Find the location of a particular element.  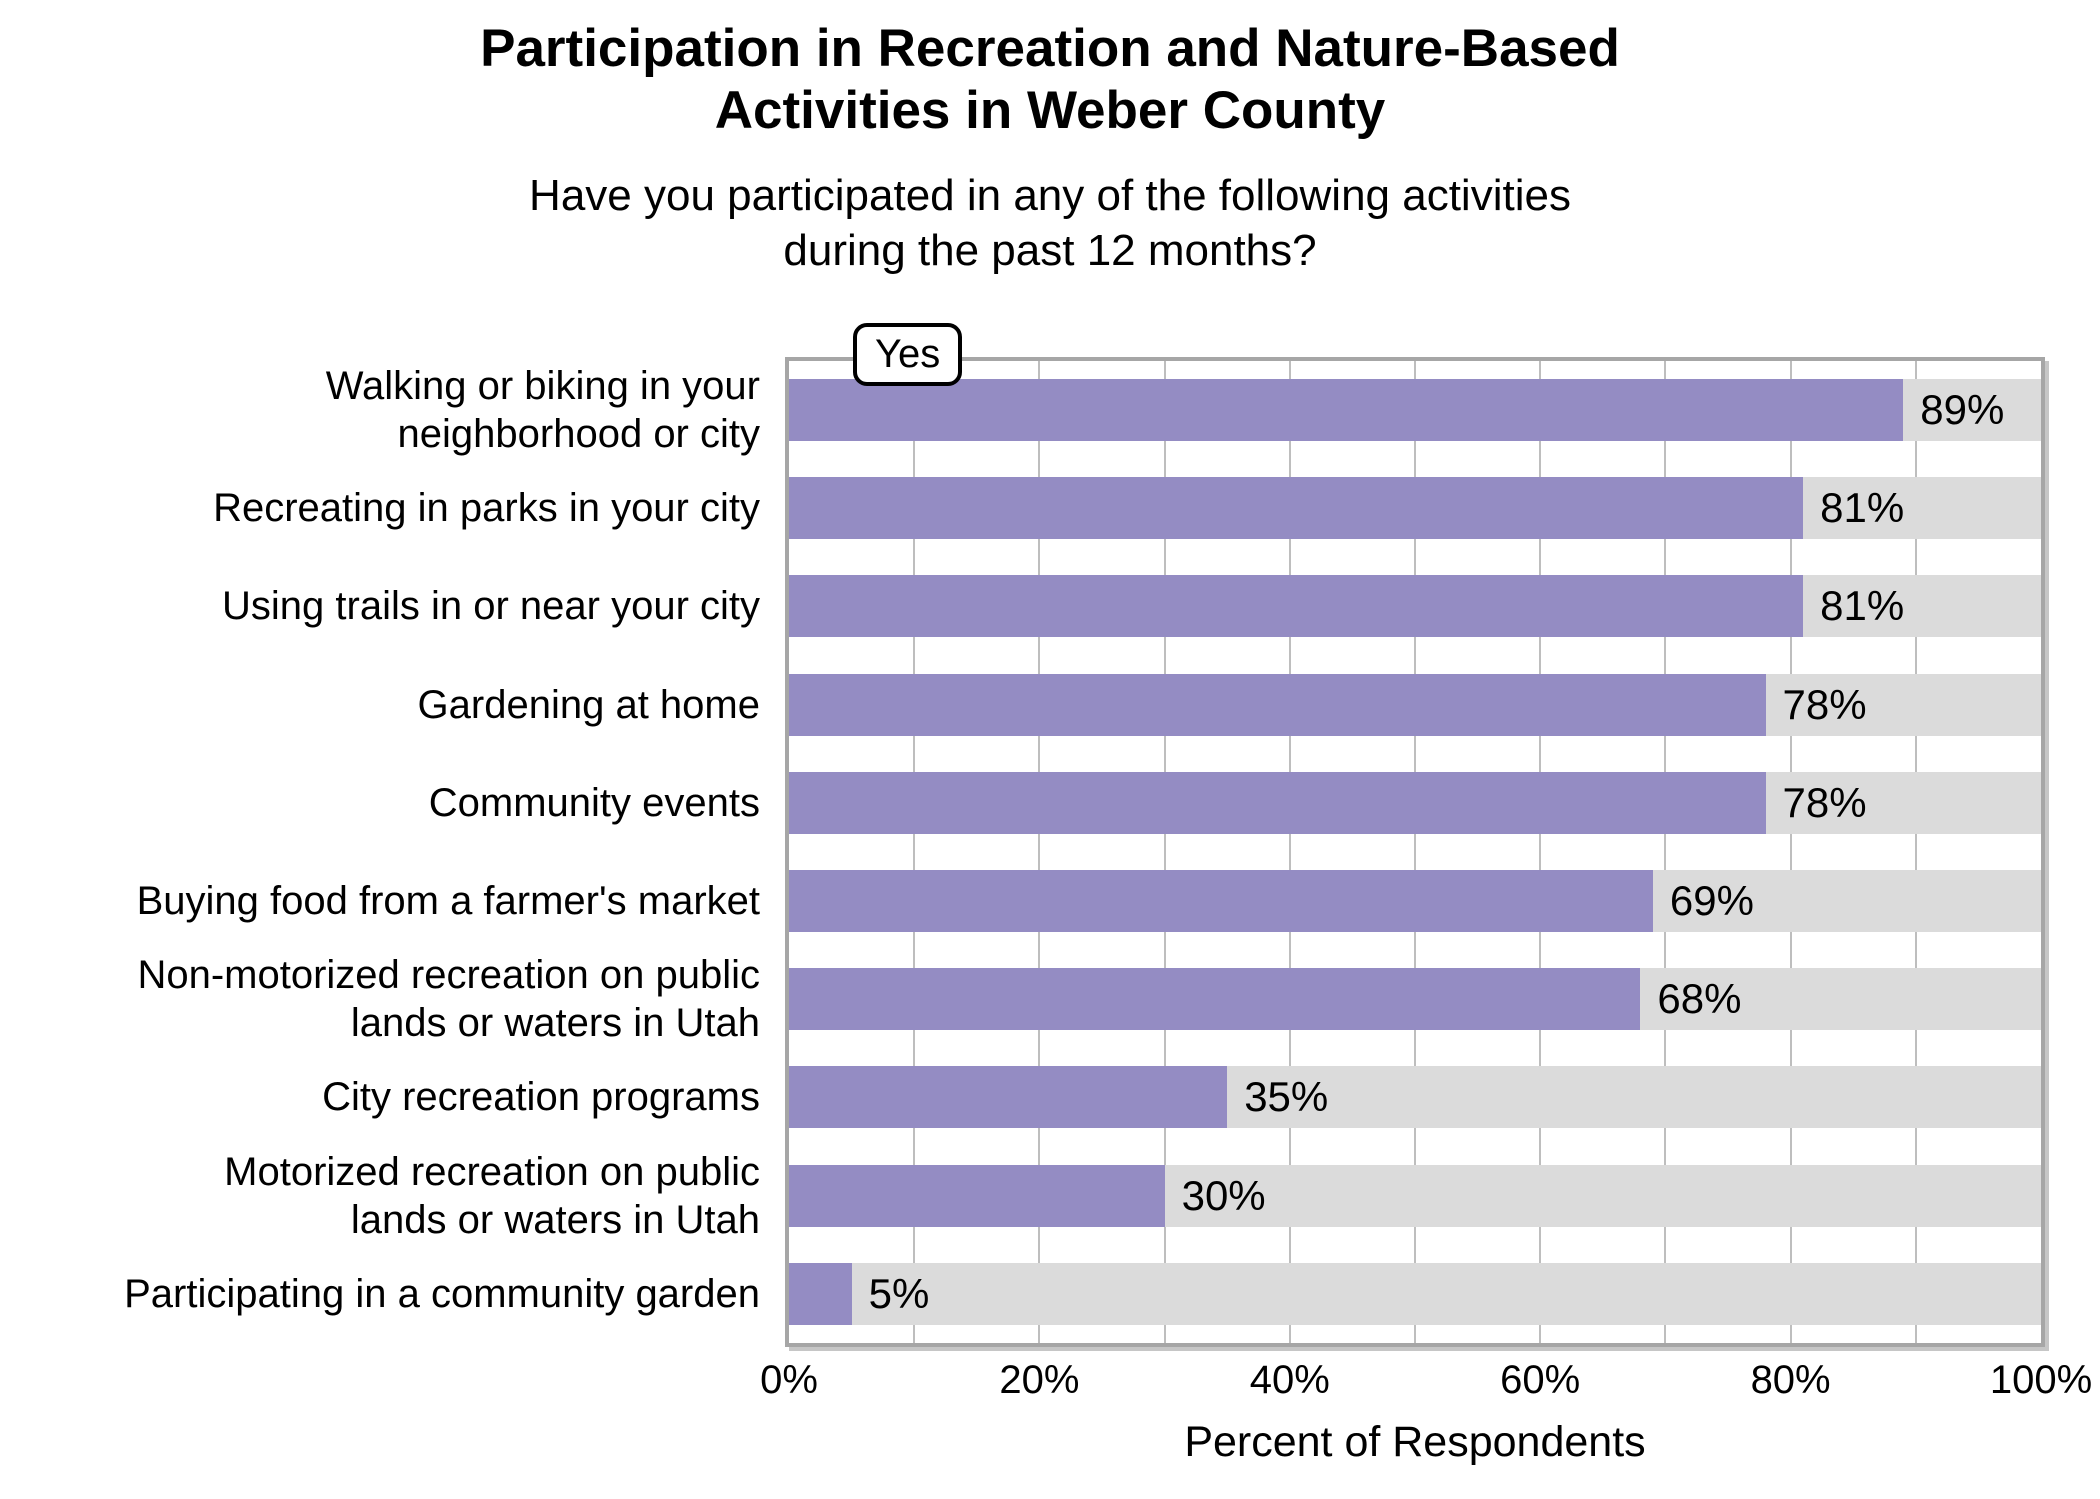

value-label: 35% is located at coordinates (1286, 1097).